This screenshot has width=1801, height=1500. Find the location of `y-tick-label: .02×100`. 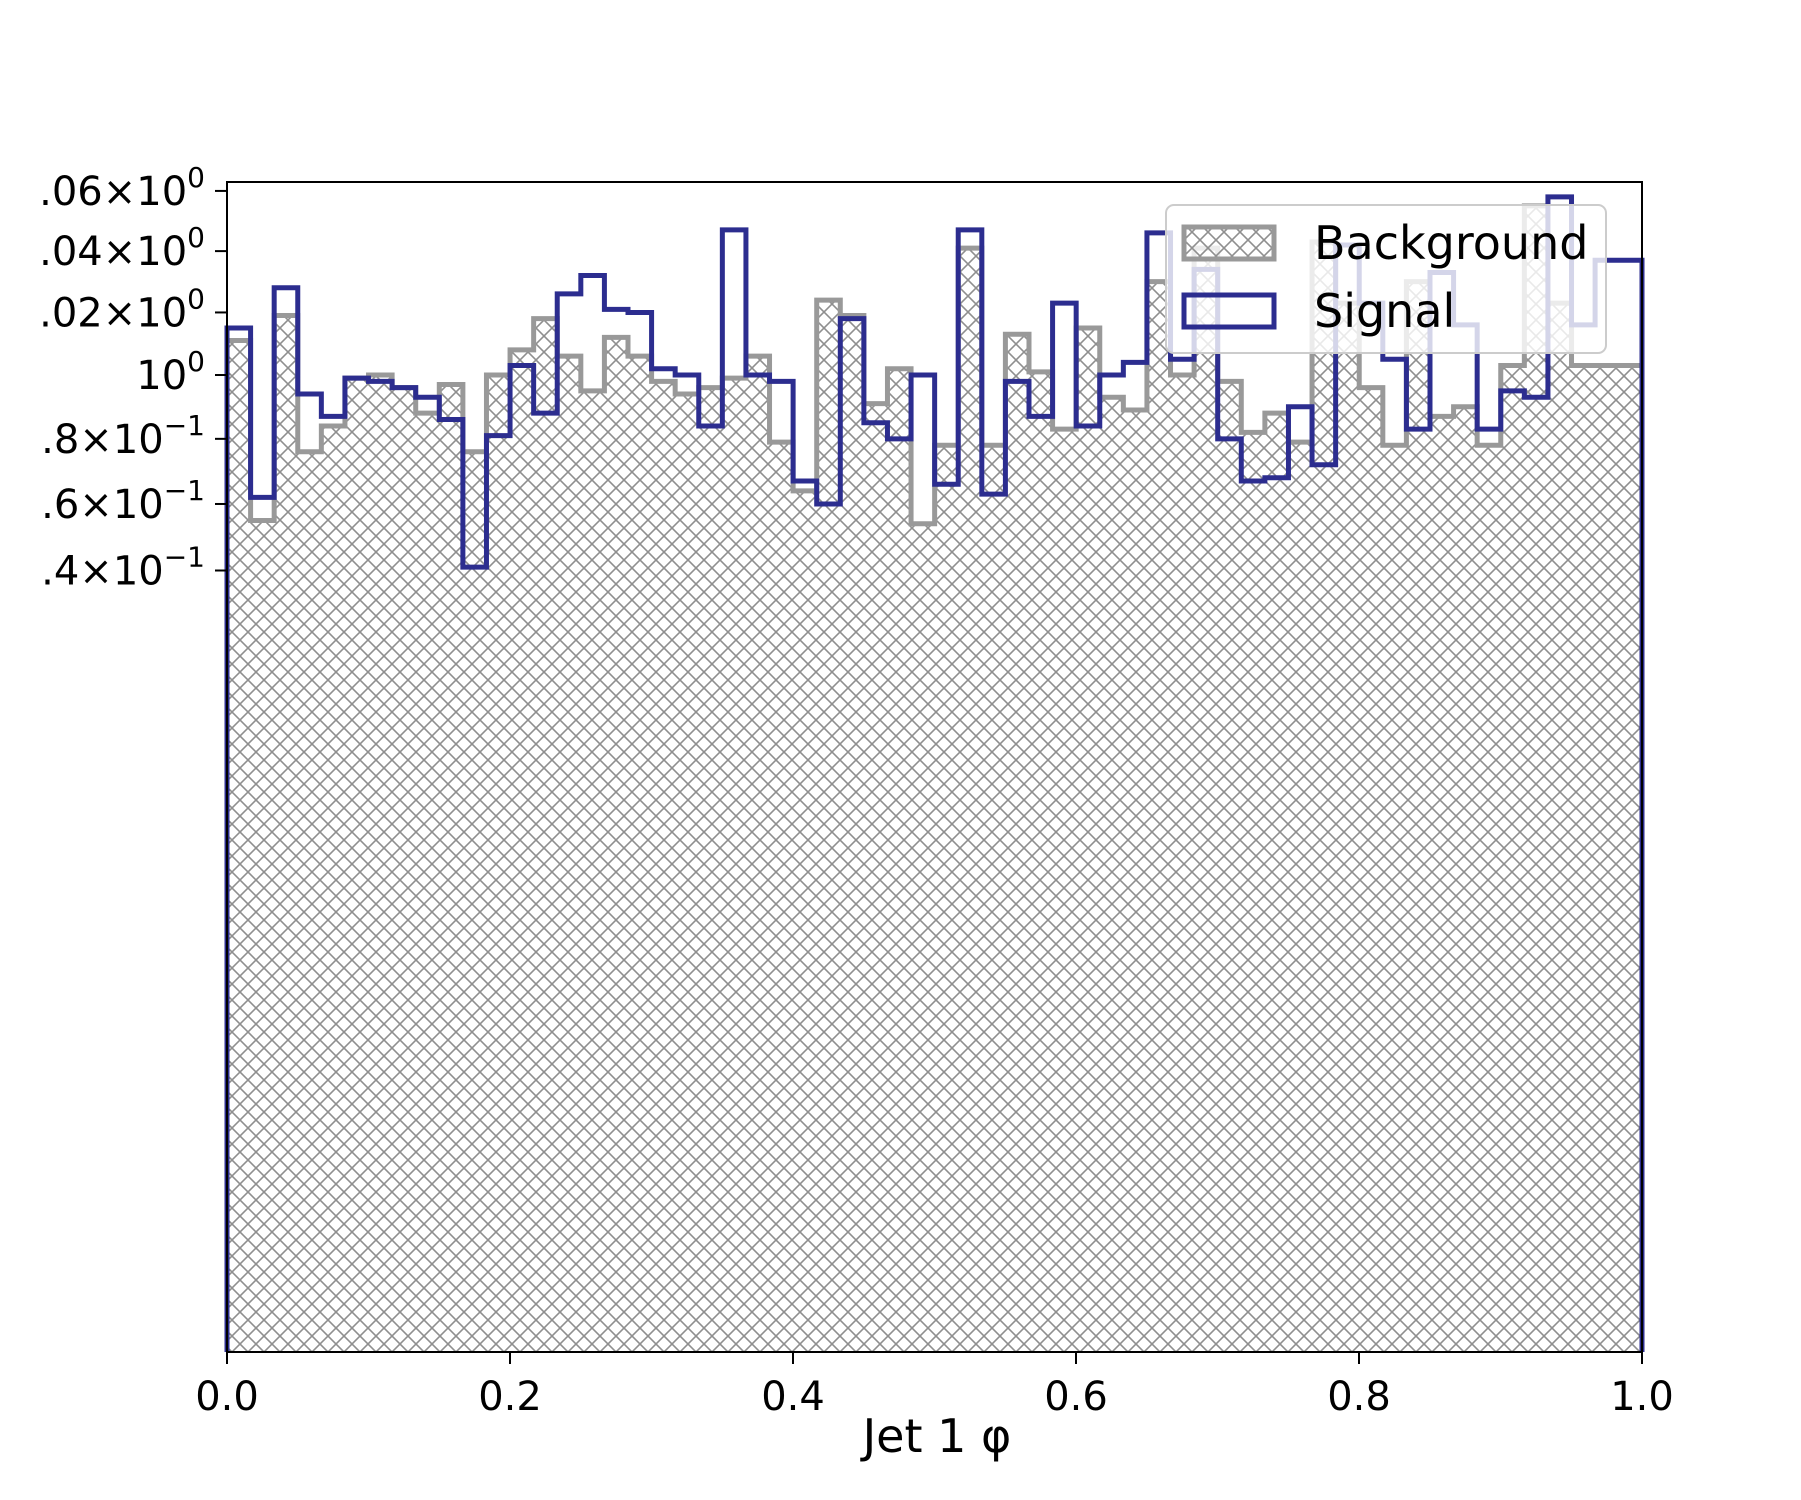

y-tick-label: .02×100 is located at coordinates (122, 309).